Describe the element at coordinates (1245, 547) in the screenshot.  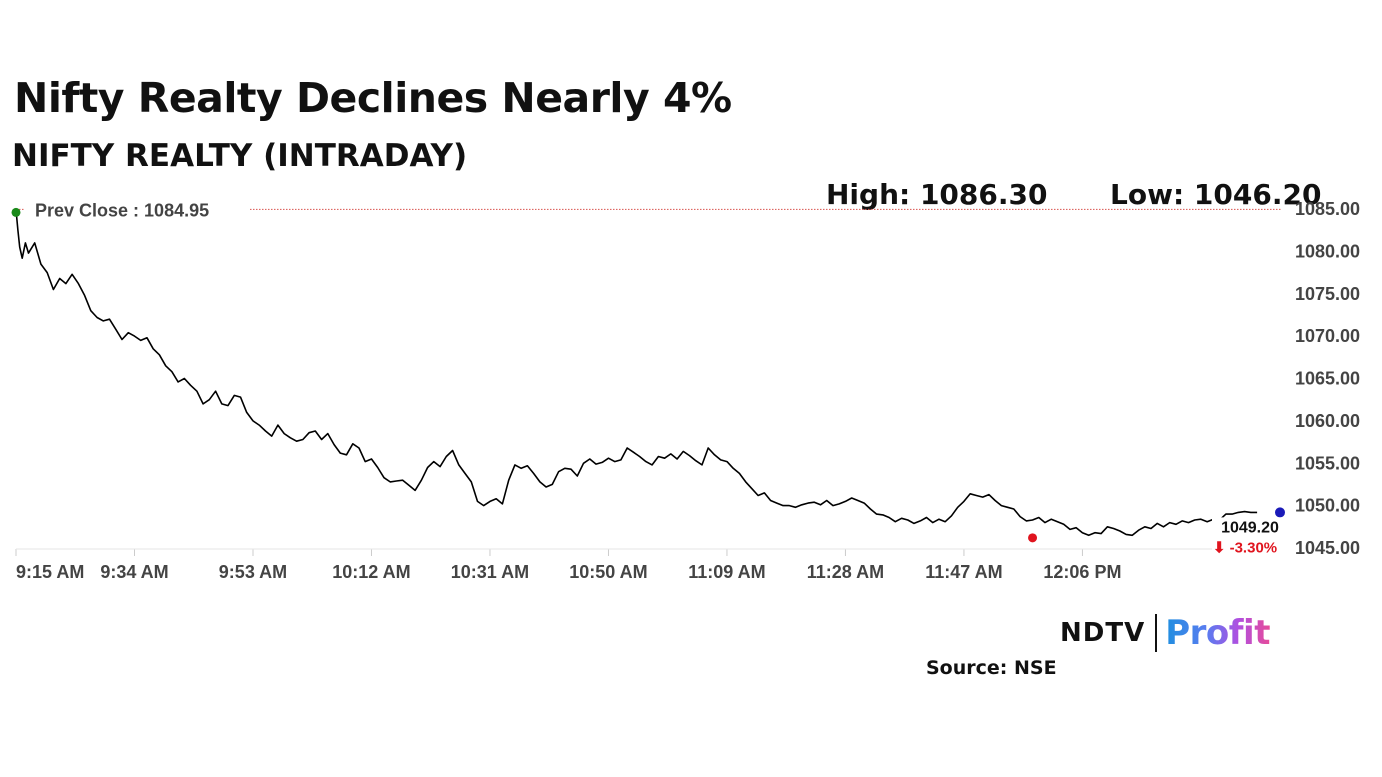
I see `price-change-label: ⬇ -3.30%` at that location.